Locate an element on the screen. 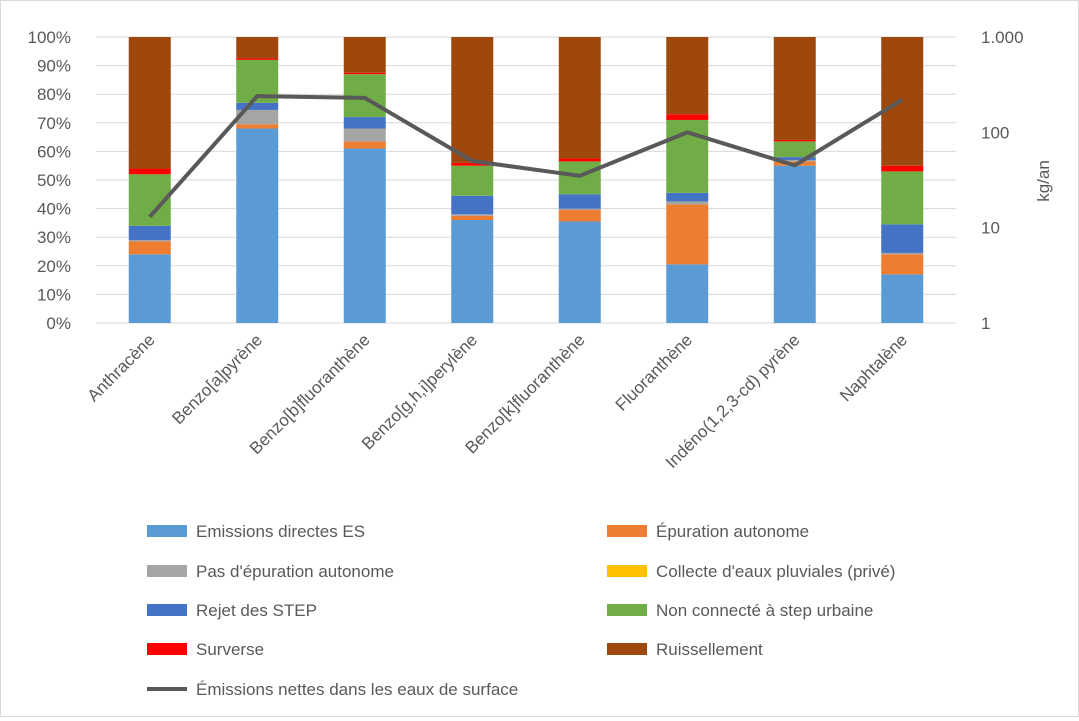 This screenshot has height=721, width=1079. legend-label: Non connecté à step urbaine is located at coordinates (764, 610).